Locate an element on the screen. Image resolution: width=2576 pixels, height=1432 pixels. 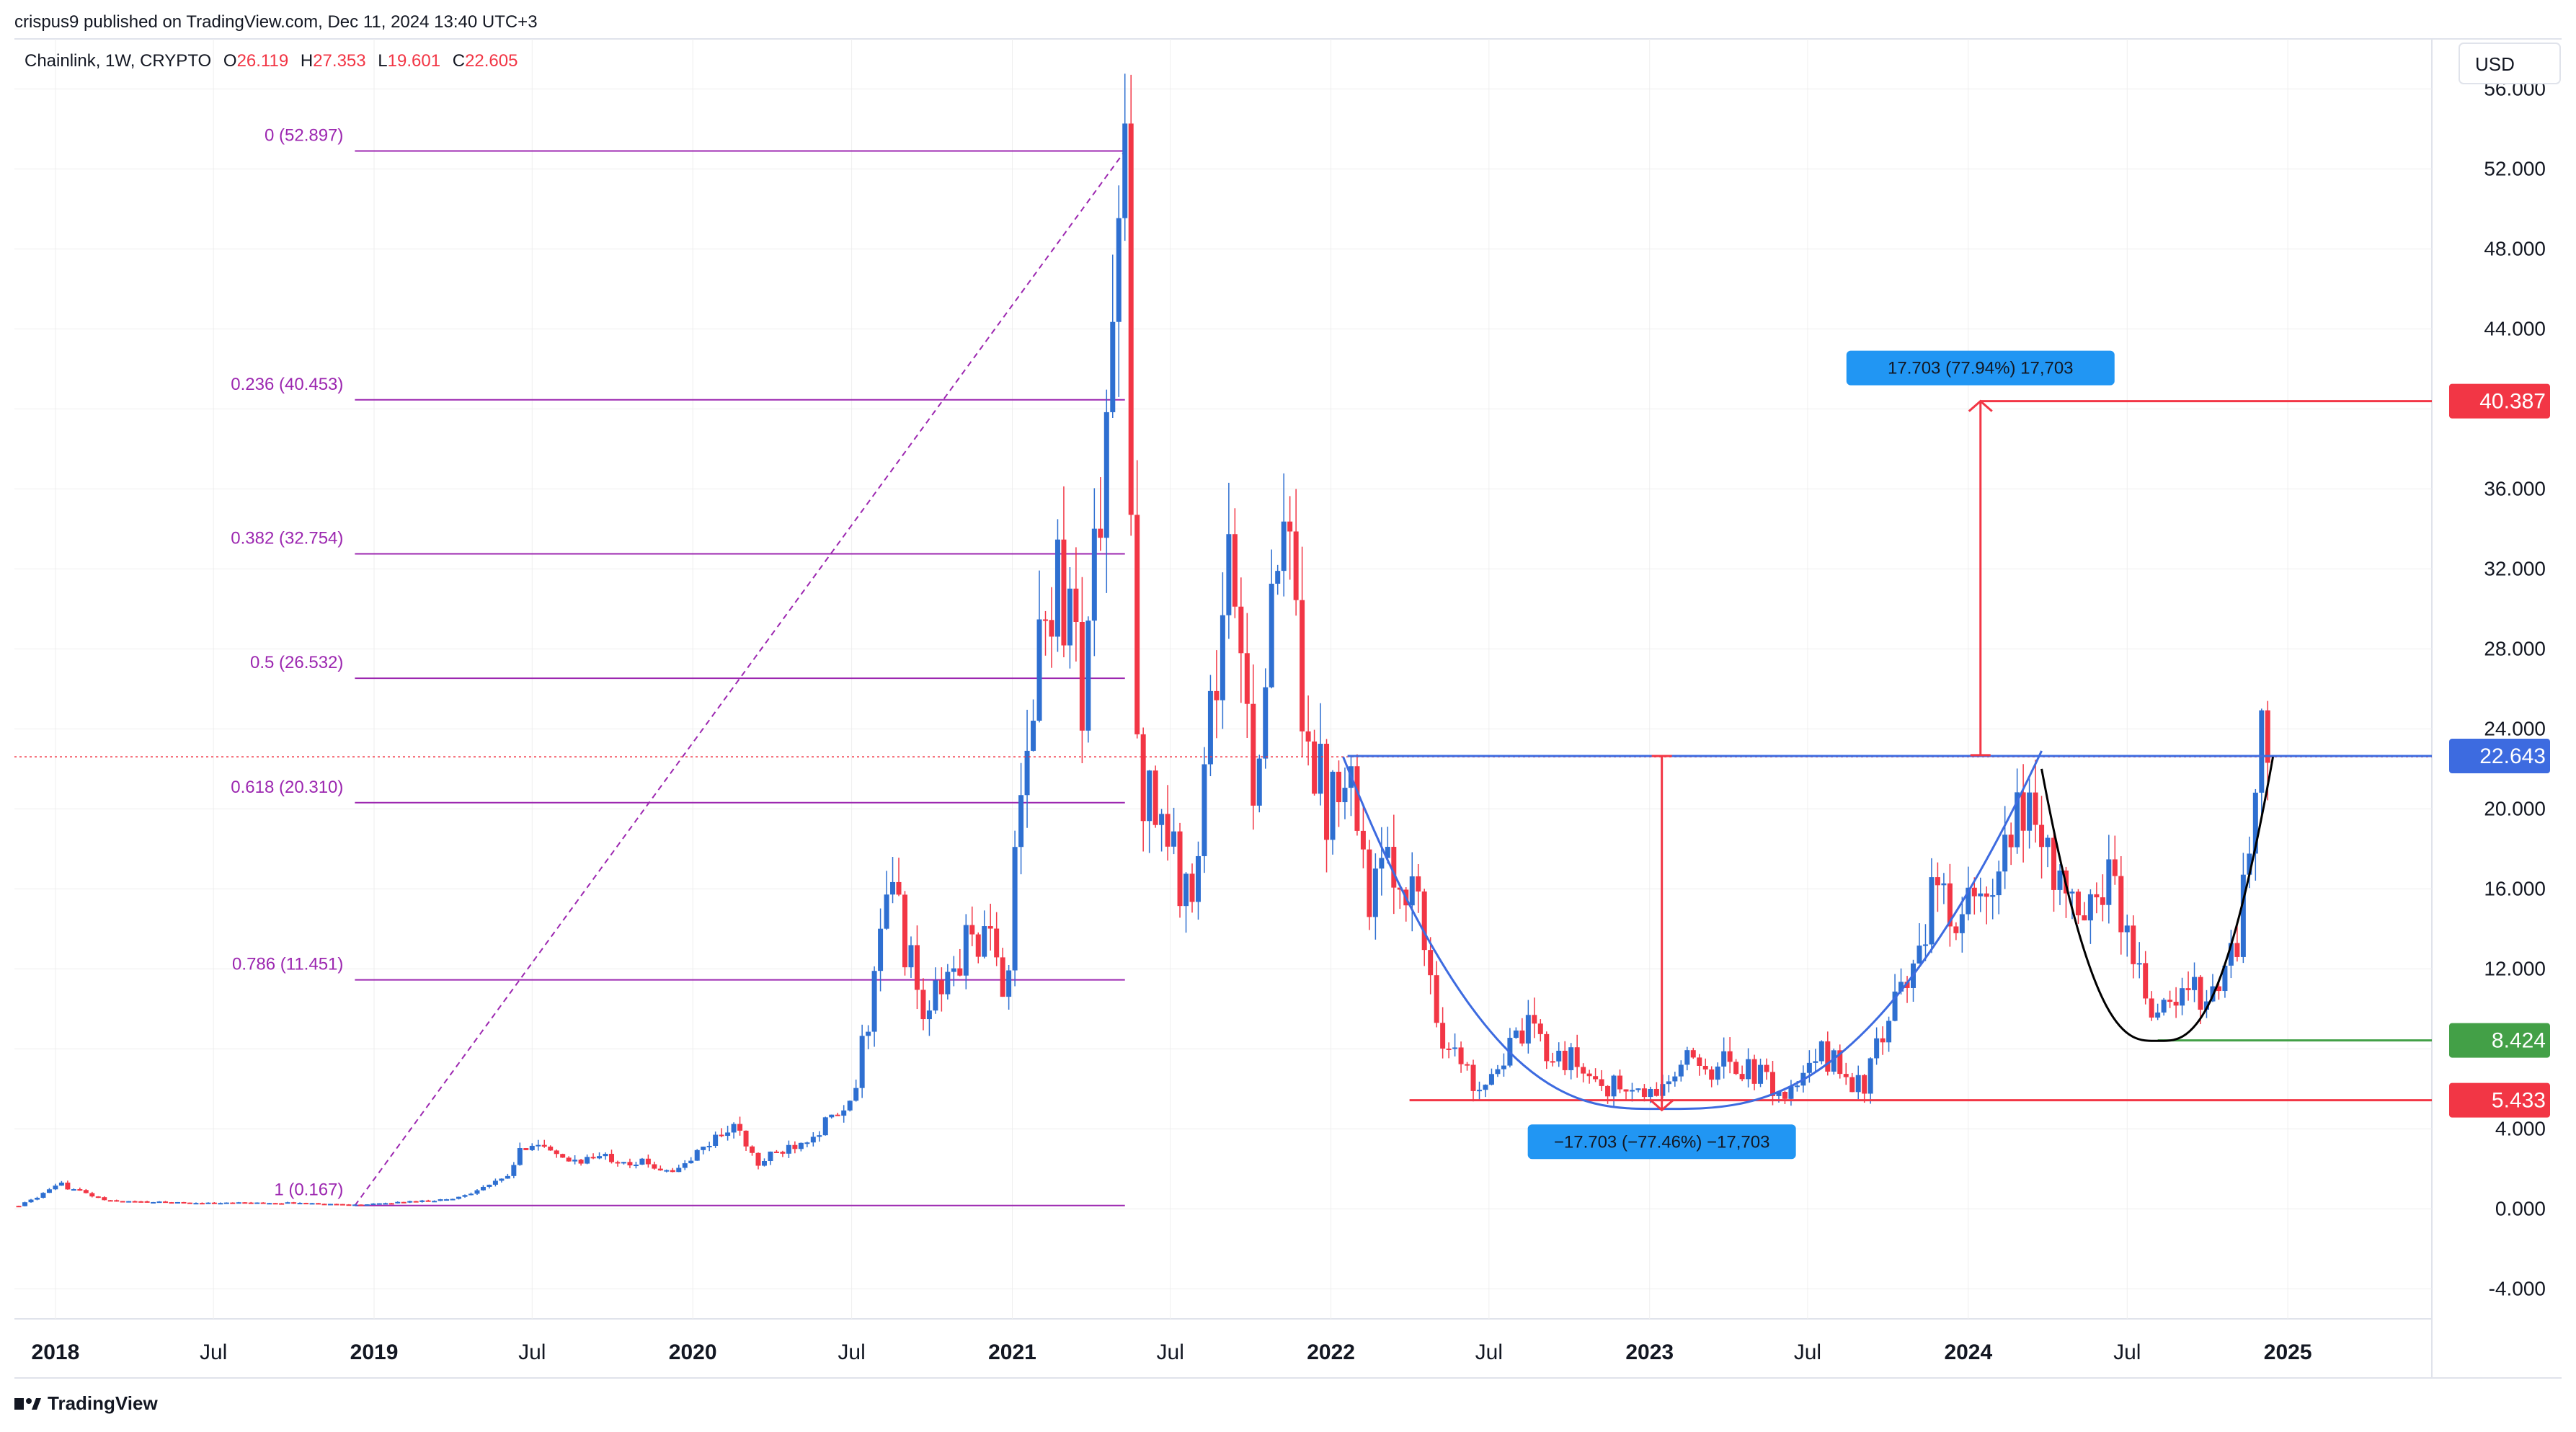
currency-label: USD is located at coordinates (2495, 64).